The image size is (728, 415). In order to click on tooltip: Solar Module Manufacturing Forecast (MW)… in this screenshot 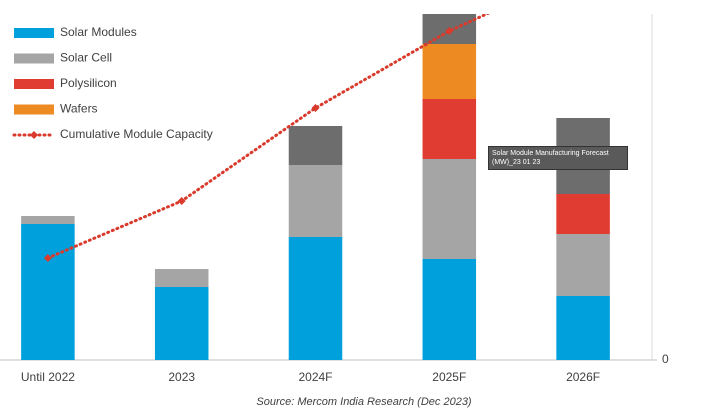, I will do `click(558, 158)`.